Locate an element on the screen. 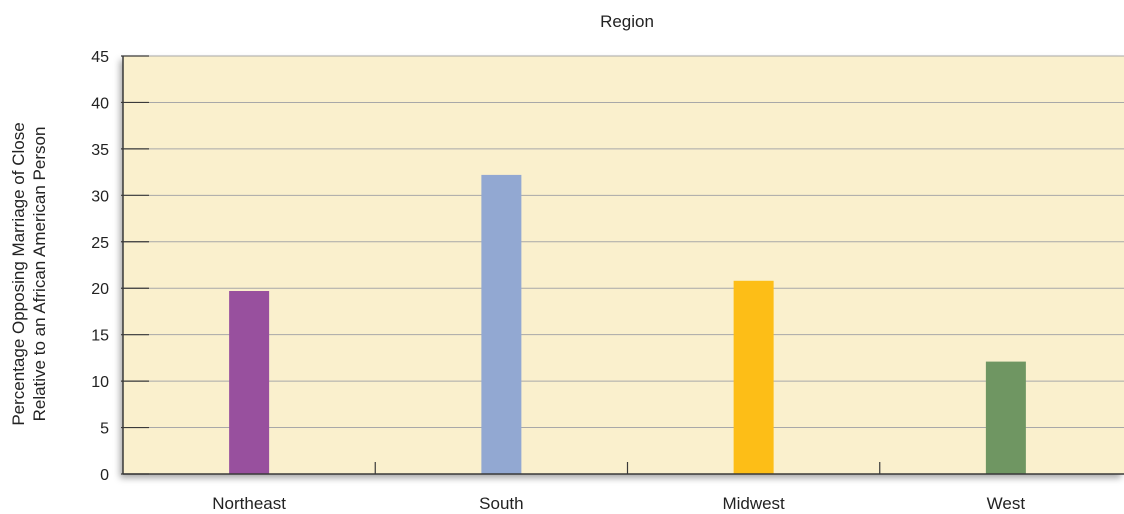 Image resolution: width=1124 pixels, height=514 pixels. bar-northeast is located at coordinates (249, 382).